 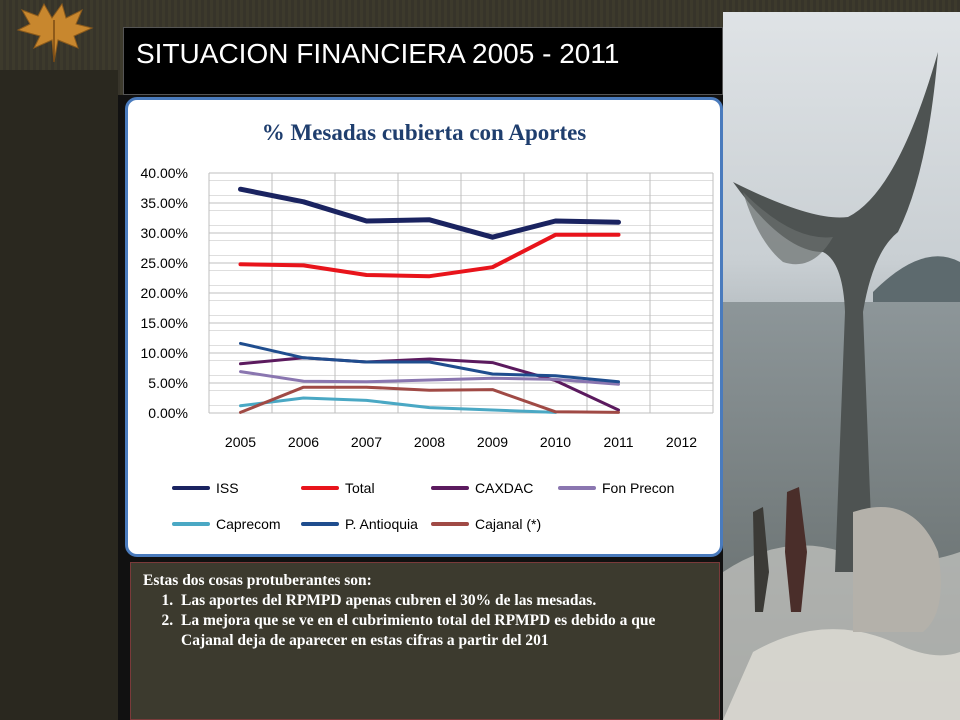 What do you see at coordinates (381, 524) in the screenshot?
I see `legend-label-p-antioquia: P. Antioquia` at bounding box center [381, 524].